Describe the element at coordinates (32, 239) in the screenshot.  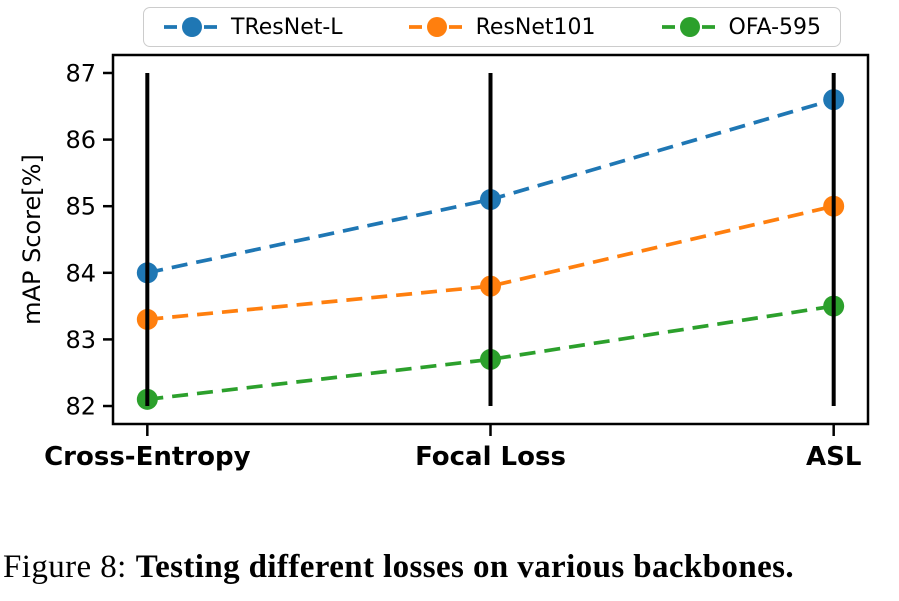
I see `y-axis-label: mAP Score[%]` at that location.